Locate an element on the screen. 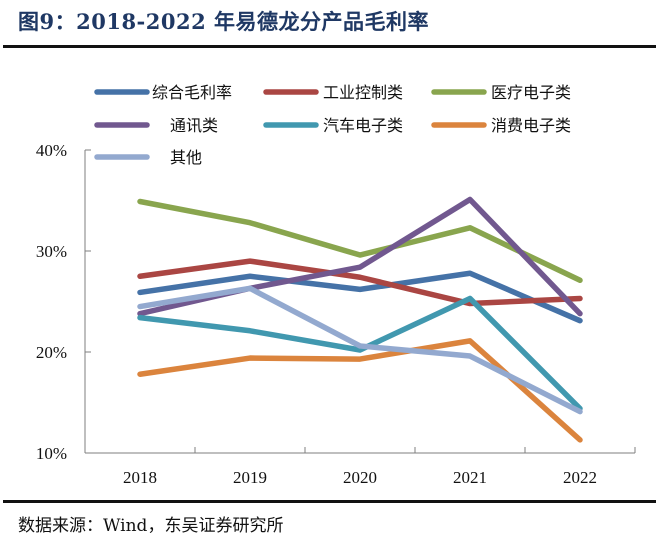 The width and height of the screenshot is (656, 547). legend-label: 医疗电子类 is located at coordinates (531, 92).